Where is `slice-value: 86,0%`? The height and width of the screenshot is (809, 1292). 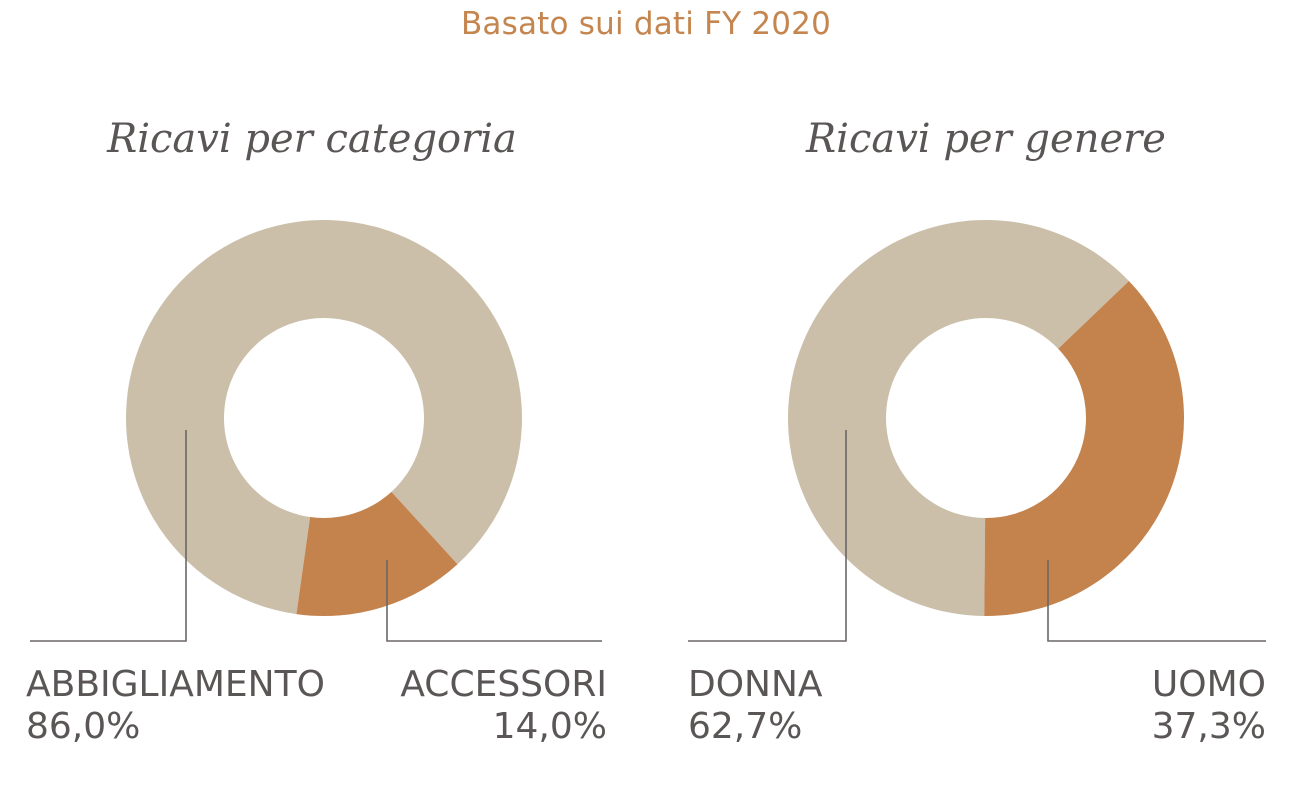
slice-value: 86,0% is located at coordinates (83, 726).